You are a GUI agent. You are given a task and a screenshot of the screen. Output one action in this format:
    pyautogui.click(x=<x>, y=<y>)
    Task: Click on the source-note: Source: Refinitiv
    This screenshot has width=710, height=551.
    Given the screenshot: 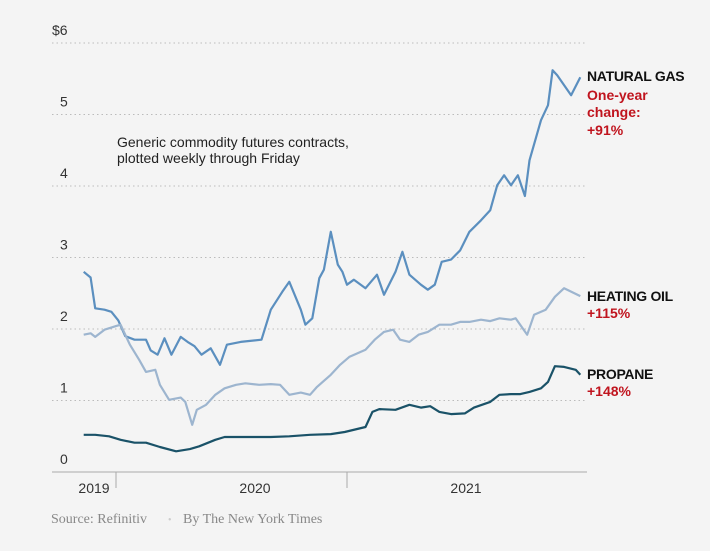 What is the action you would take?
    pyautogui.click(x=99, y=519)
    